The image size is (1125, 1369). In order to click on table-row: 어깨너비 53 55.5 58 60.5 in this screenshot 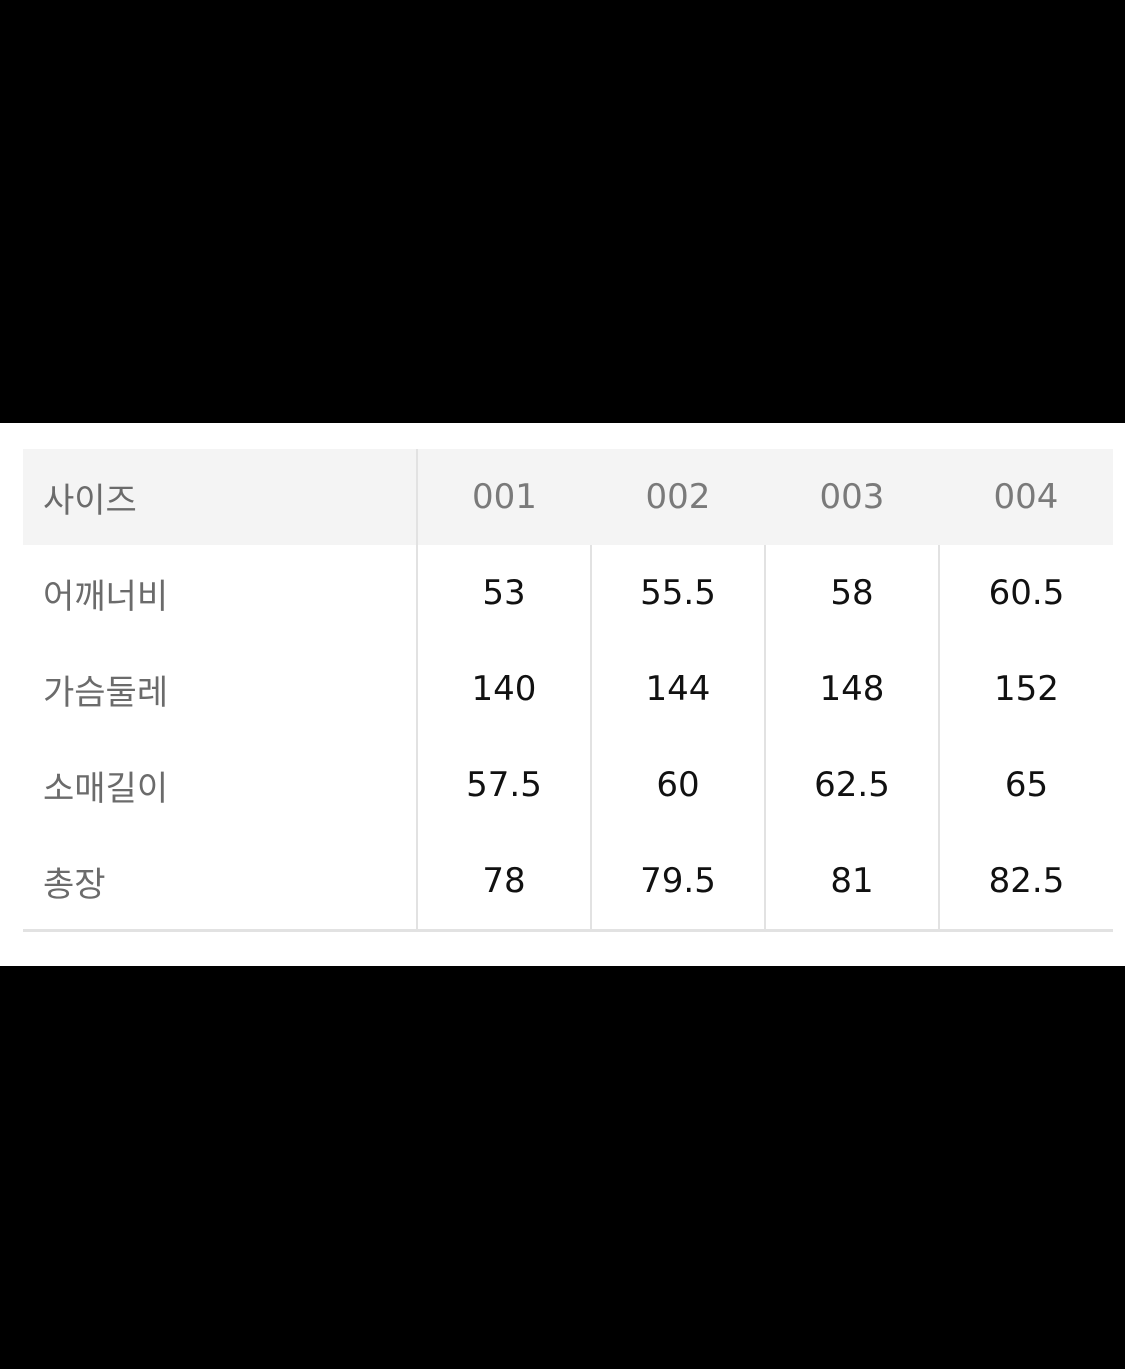, I will do `click(568, 593)`.